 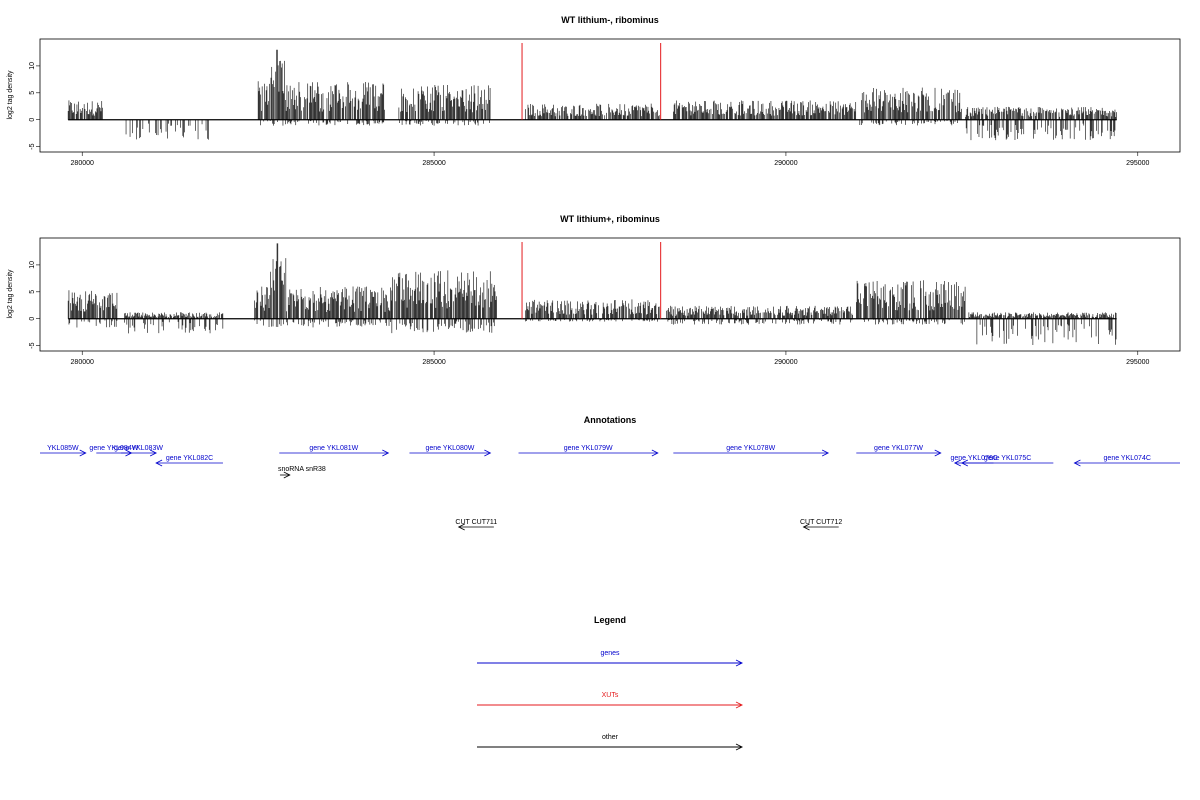 I want to click on annotation-feature: snoRNA snR38, so click(x=302, y=472).